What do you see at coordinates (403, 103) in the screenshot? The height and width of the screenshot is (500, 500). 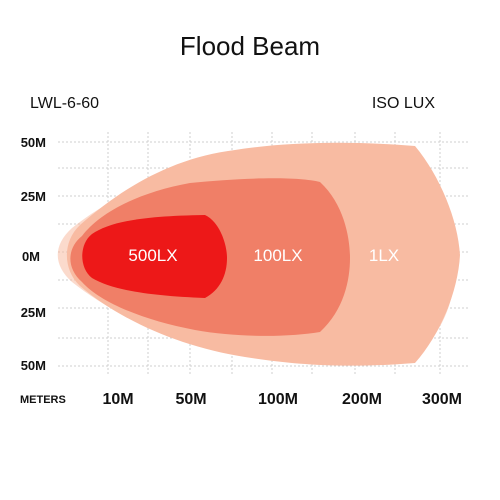 I see `chart-kind-label: ISO LUX` at bounding box center [403, 103].